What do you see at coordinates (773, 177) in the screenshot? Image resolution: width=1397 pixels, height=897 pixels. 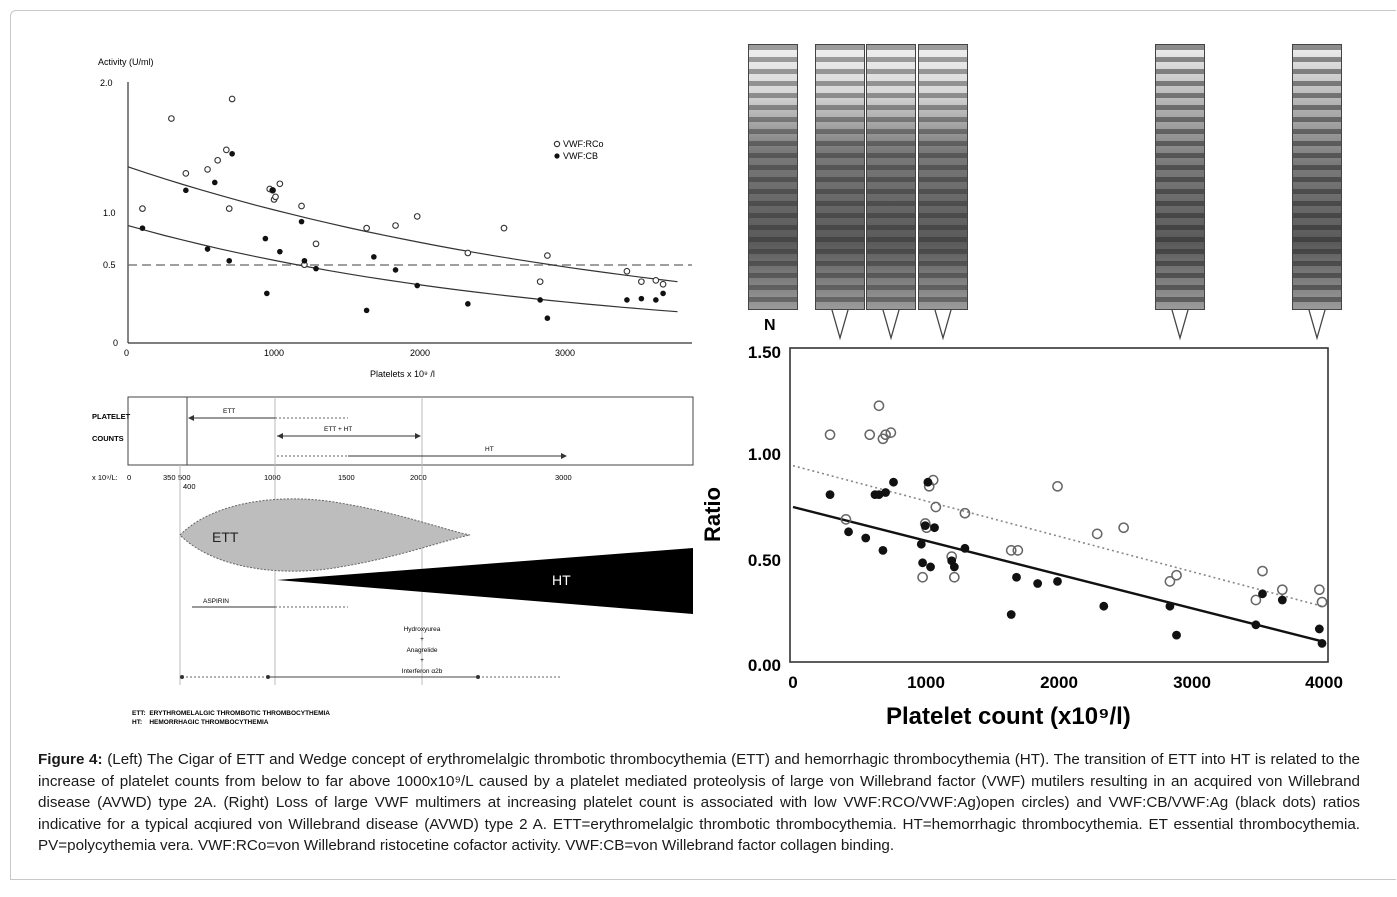 I see `gel-lane-normal` at bounding box center [773, 177].